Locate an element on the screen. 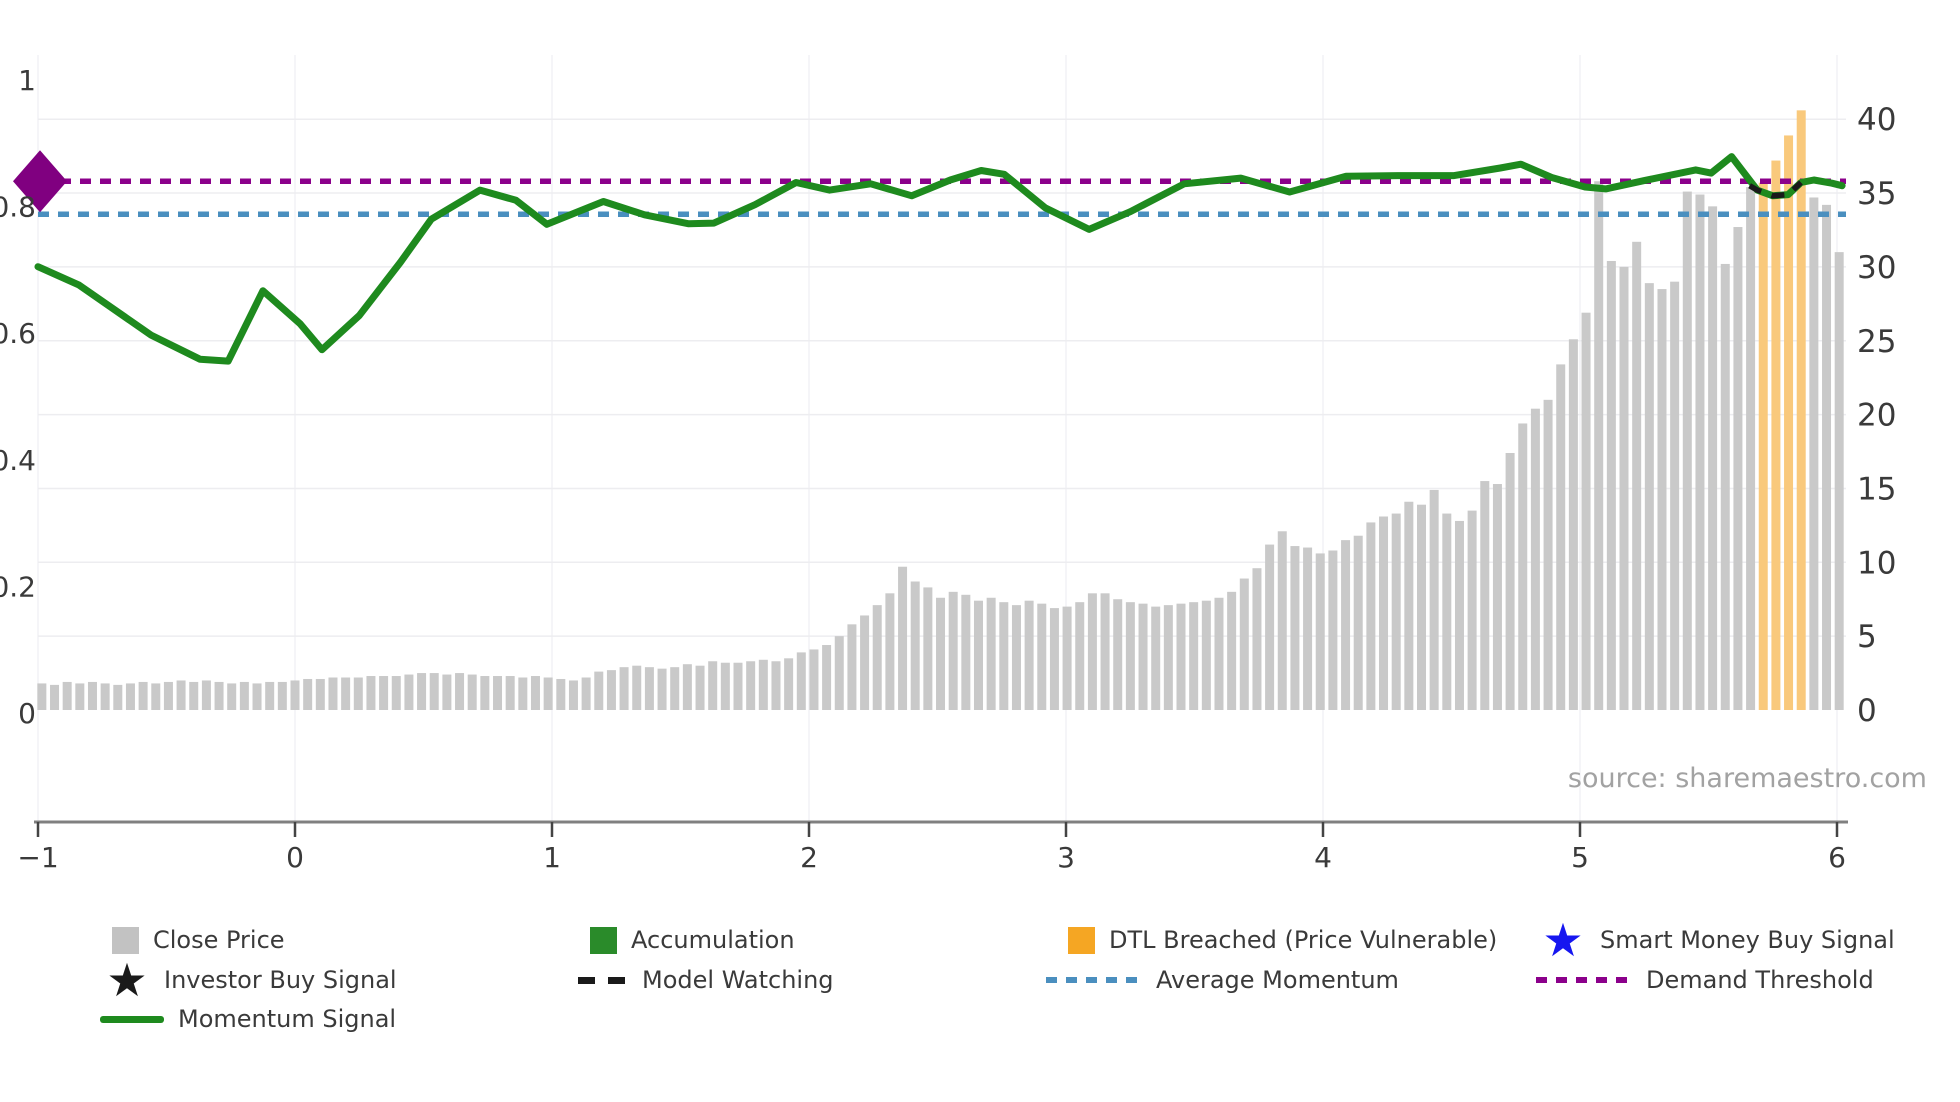  black-dashed-line-icon is located at coordinates (603, 980).